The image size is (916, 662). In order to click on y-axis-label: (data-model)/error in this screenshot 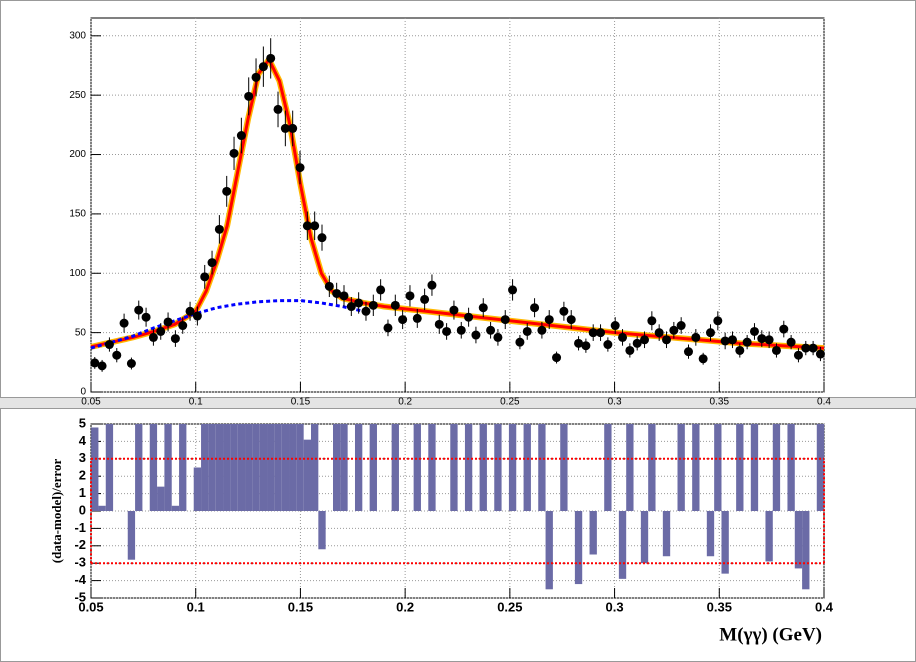, I will do `click(56, 511)`.